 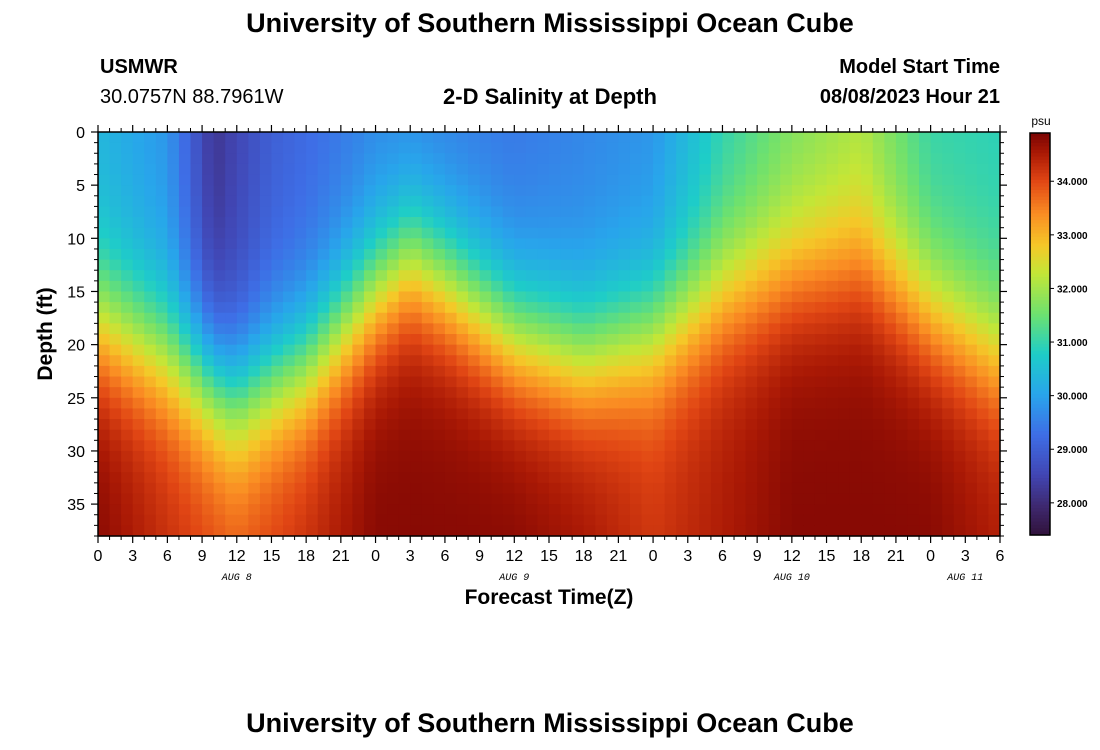 What do you see at coordinates (1000, 556) in the screenshot?
I see `x-tick-label: 6` at bounding box center [1000, 556].